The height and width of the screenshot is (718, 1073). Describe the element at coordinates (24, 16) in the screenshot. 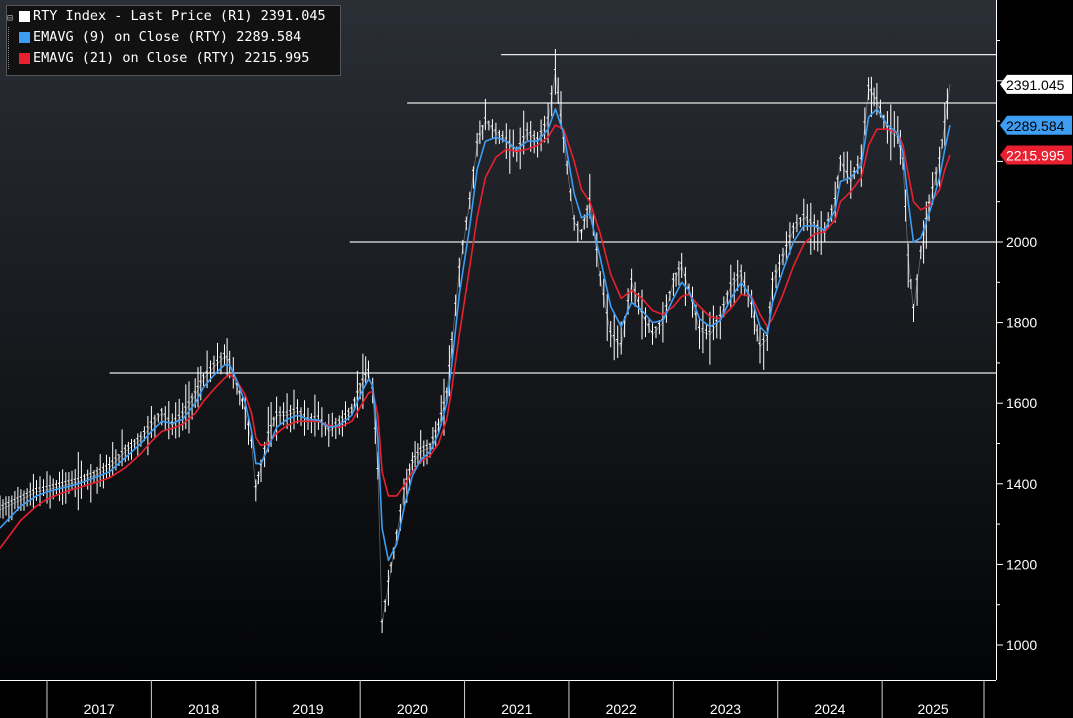

I see `legend-swatch-white` at that location.